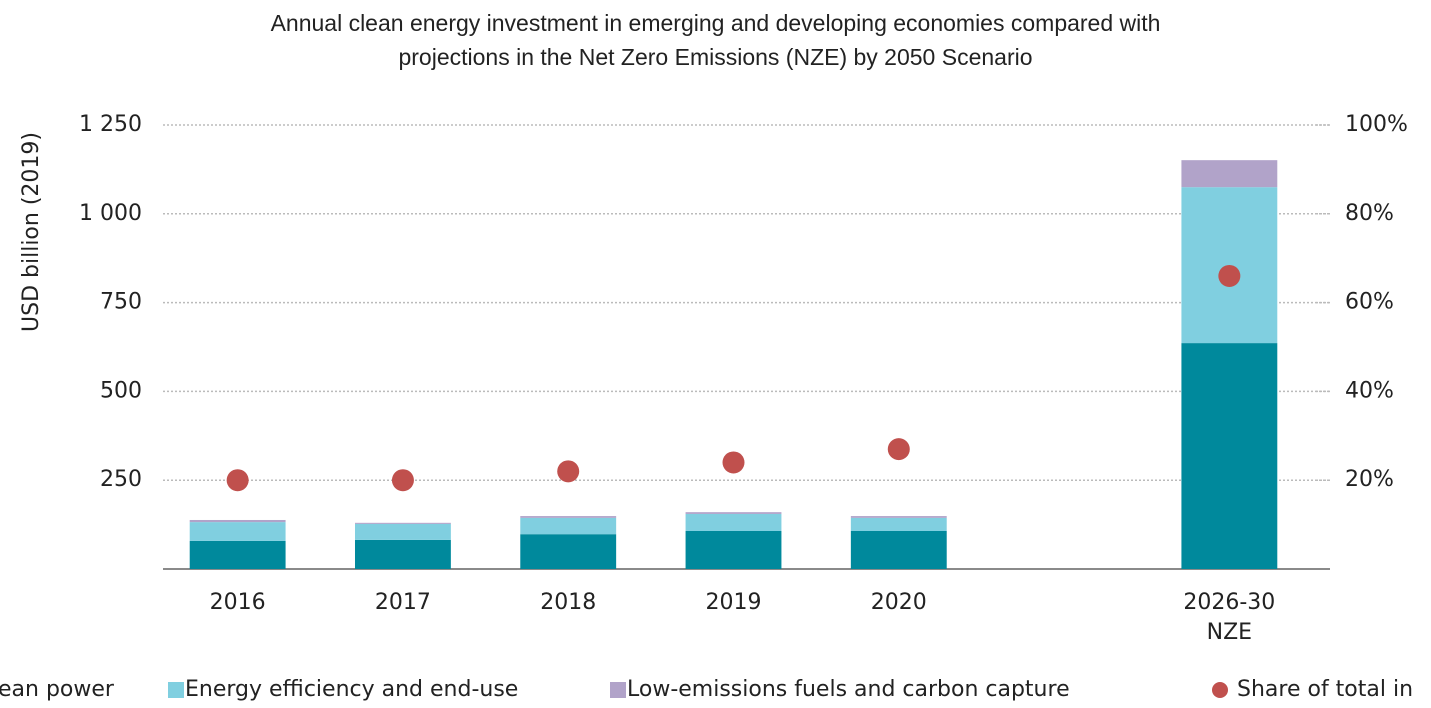 Image resolution: width=1431 pixels, height=708 pixels. What do you see at coordinates (110, 124) in the screenshot?
I see `y-tick-label: 1 250` at bounding box center [110, 124].